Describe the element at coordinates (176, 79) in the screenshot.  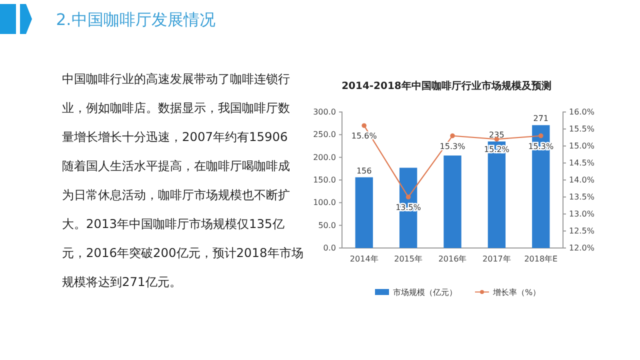
I see `text: 中国咖啡行业的高速发展带动了咖啡连锁行` at that location.